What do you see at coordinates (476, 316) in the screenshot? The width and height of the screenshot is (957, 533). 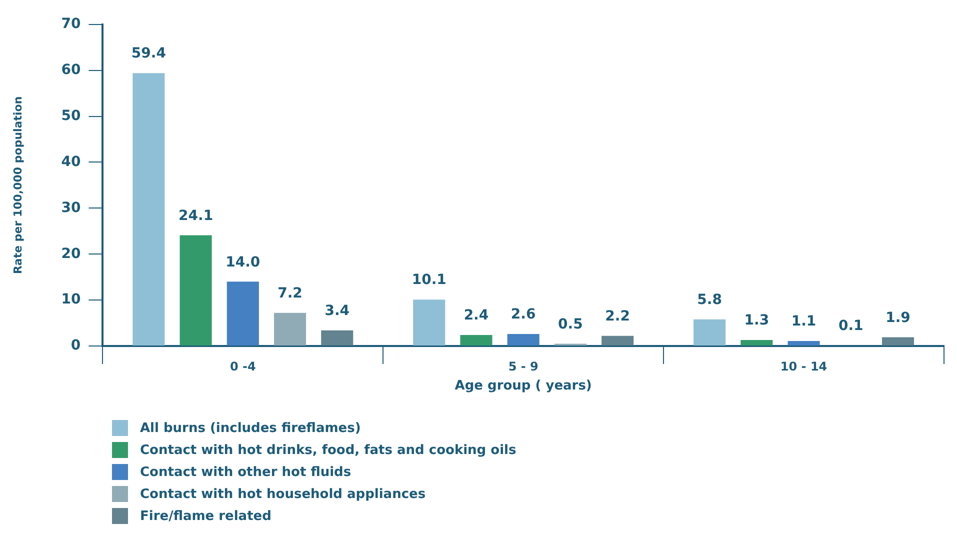 I see `data-label: 2.4` at bounding box center [476, 316].